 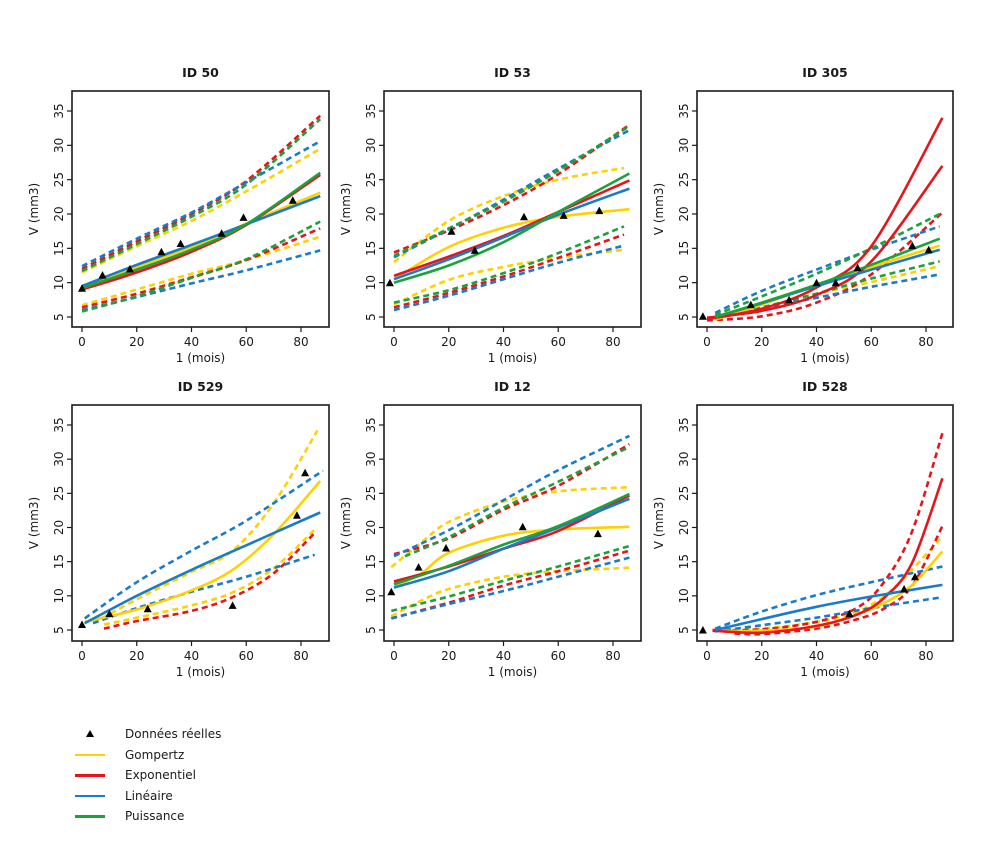 I want to click on legend-label: Linéaire, so click(x=149, y=795).